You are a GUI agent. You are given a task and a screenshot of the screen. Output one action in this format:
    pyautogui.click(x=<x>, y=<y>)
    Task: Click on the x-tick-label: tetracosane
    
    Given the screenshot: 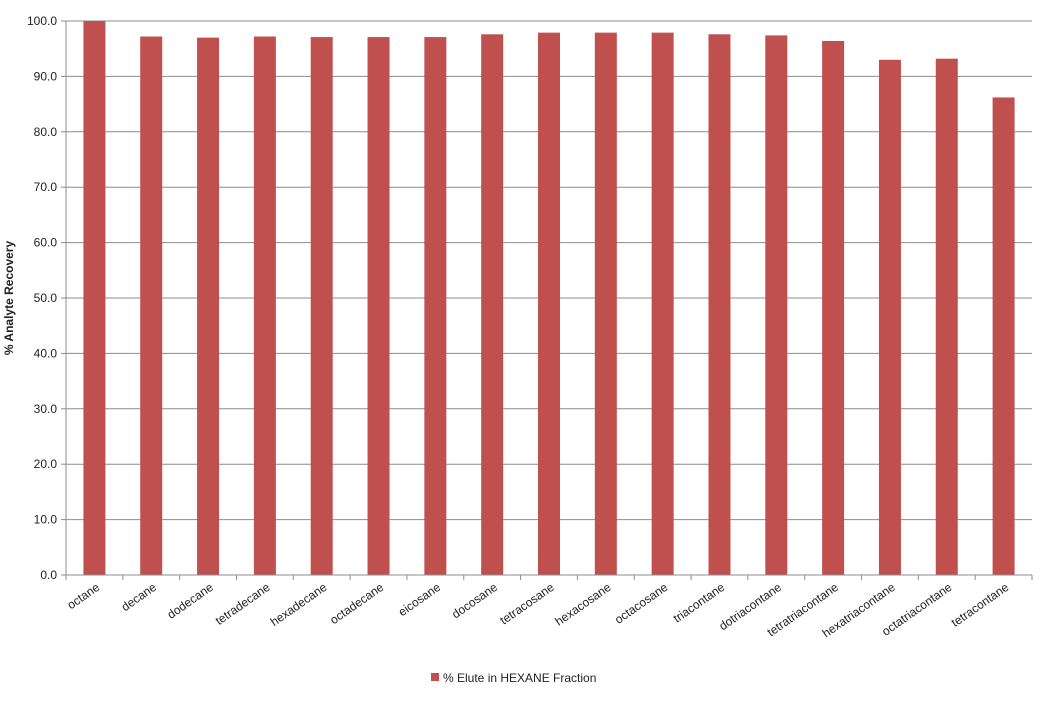 What is the action you would take?
    pyautogui.click(x=527, y=604)
    